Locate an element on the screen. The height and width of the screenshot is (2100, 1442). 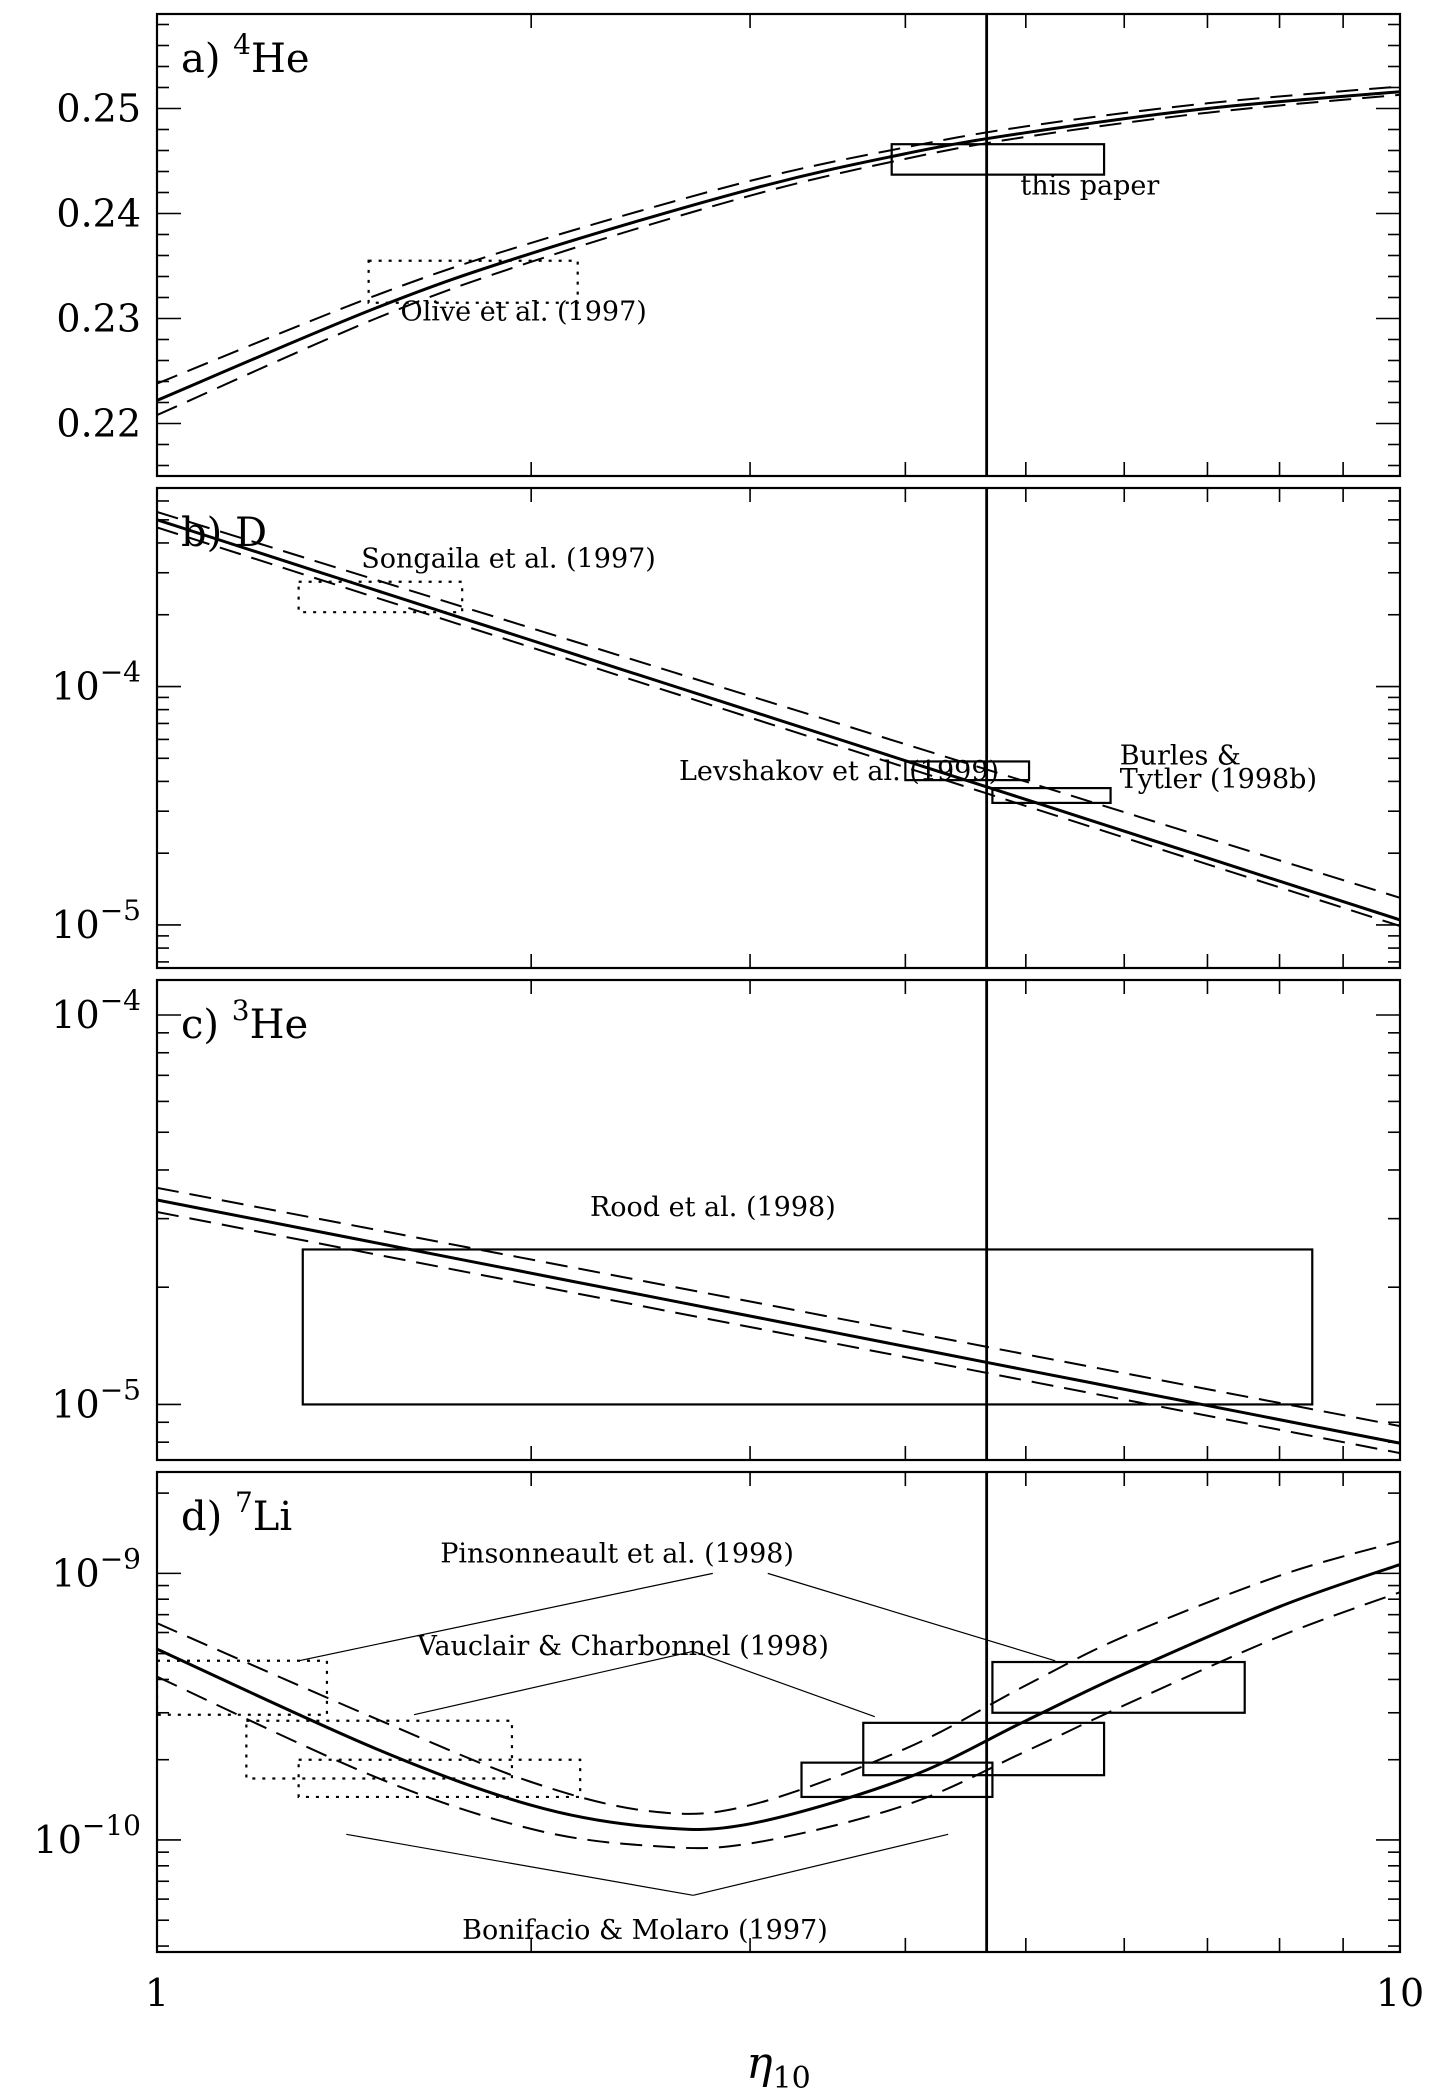
panel-d-central-curve is located at coordinates (778, 1697).